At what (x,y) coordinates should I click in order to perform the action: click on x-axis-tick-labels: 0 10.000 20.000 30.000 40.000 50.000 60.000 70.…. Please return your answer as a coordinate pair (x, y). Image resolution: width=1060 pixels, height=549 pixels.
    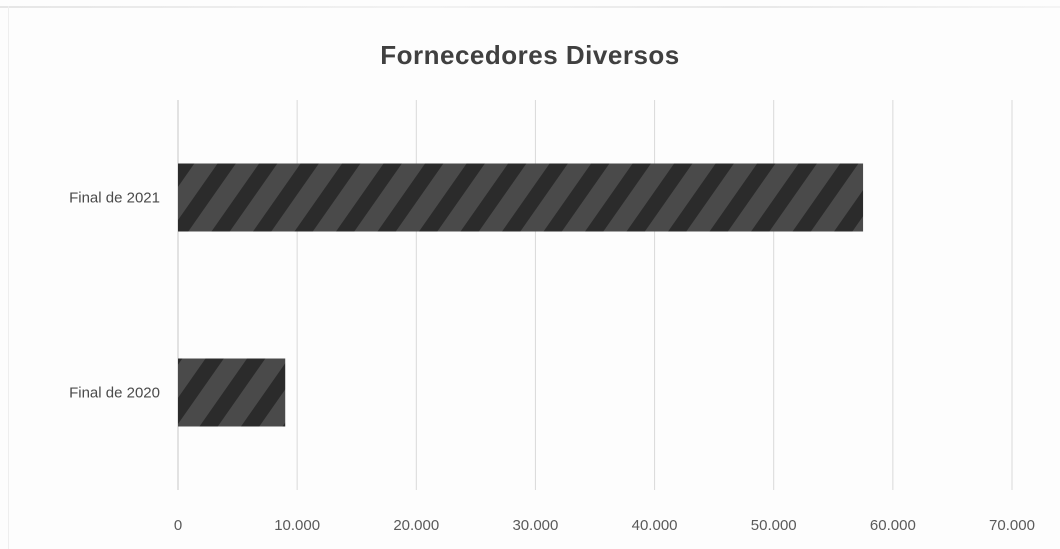
    Looking at the image, I should click on (604, 525).